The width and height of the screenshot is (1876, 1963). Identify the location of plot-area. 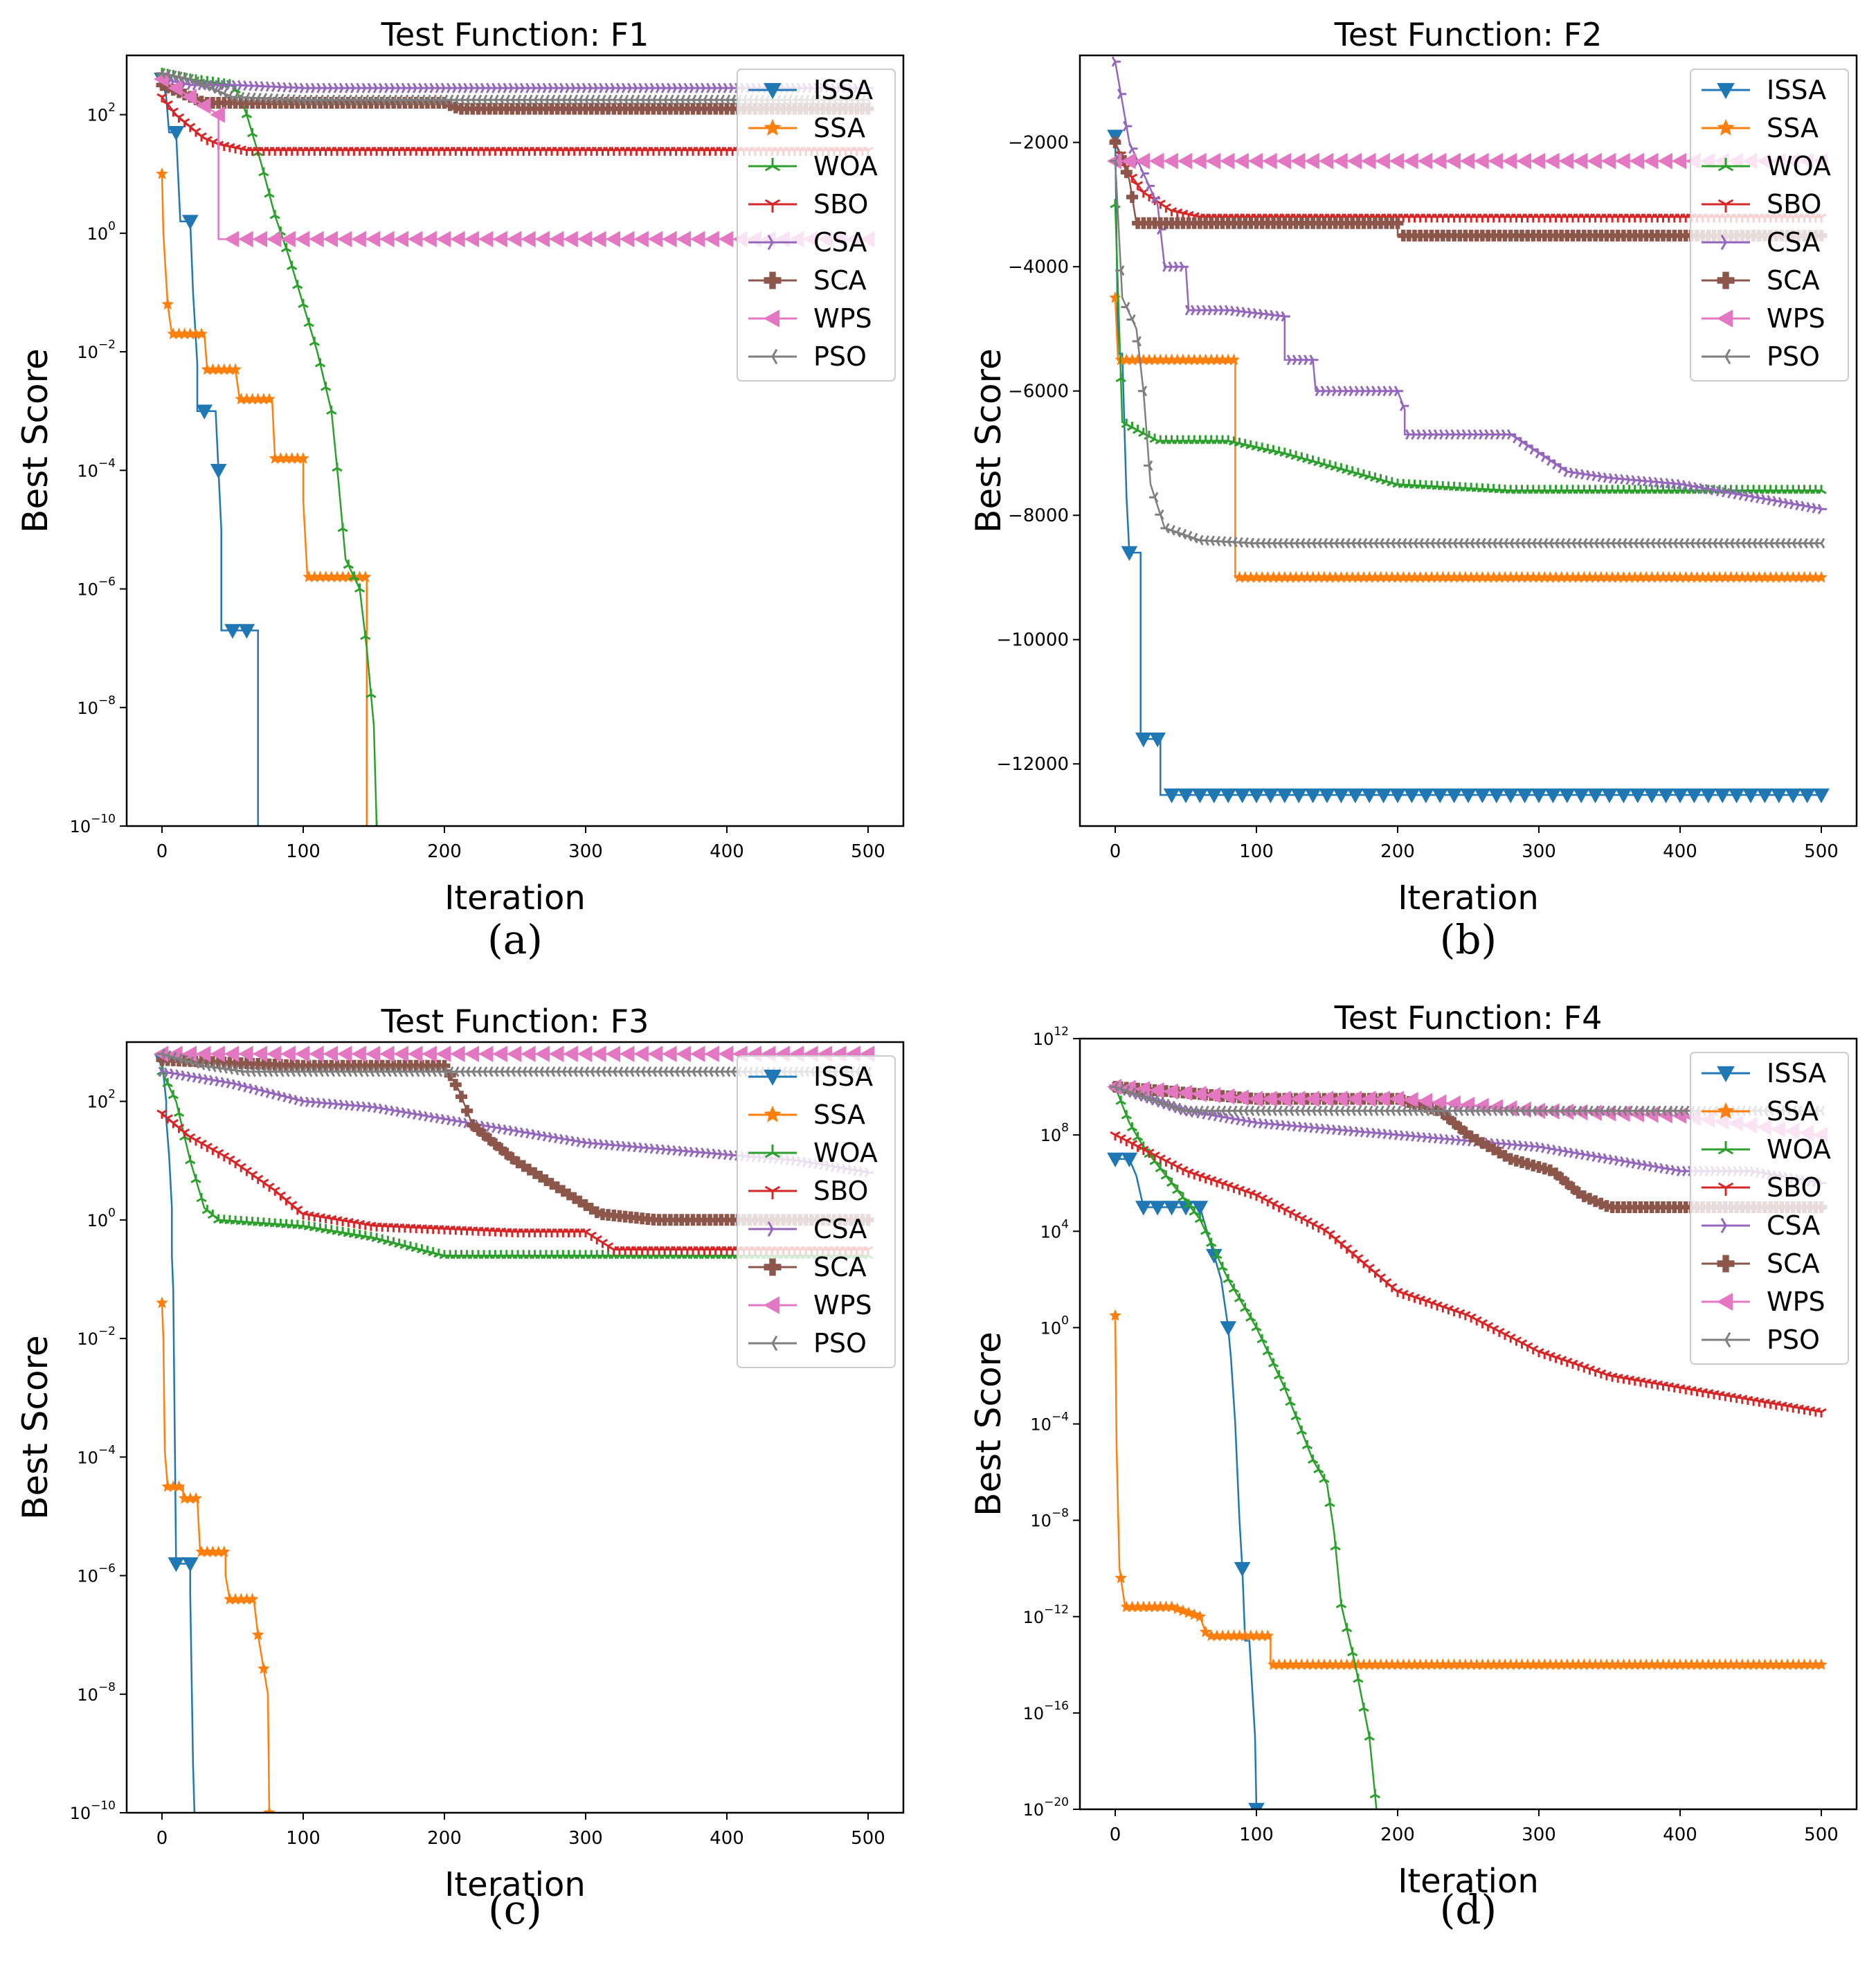
(1467, 1443).